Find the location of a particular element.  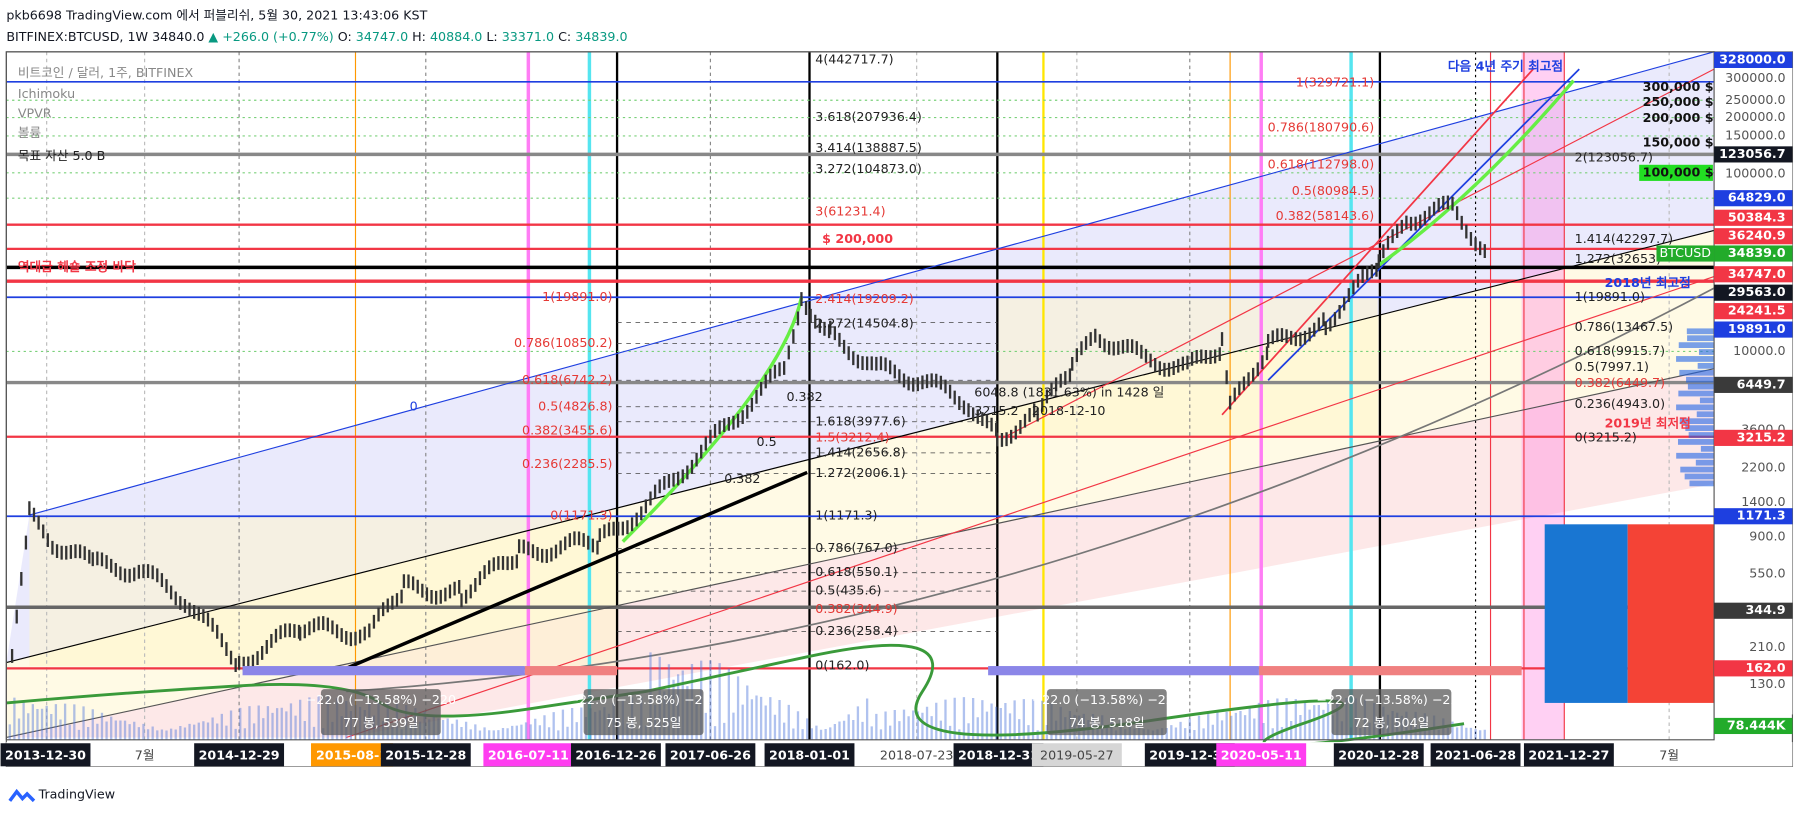

annotation-bg is located at coordinates (1676, 172).